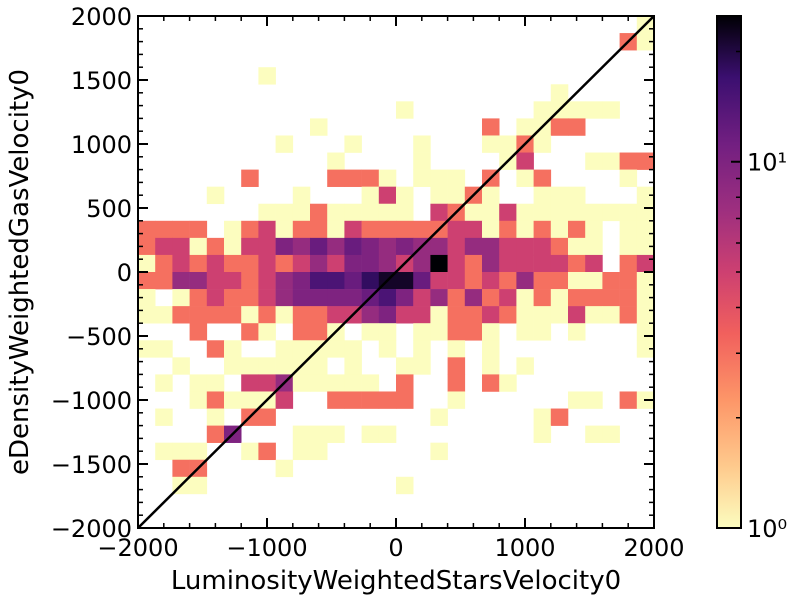  What do you see at coordinates (91, 529) in the screenshot?
I see `y-tick-label: −2000` at bounding box center [91, 529].